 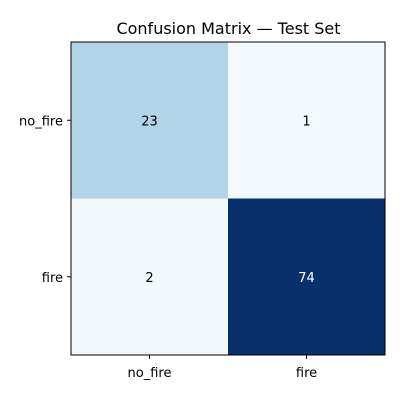 I want to click on cell-value-label: 23, so click(x=149, y=121).